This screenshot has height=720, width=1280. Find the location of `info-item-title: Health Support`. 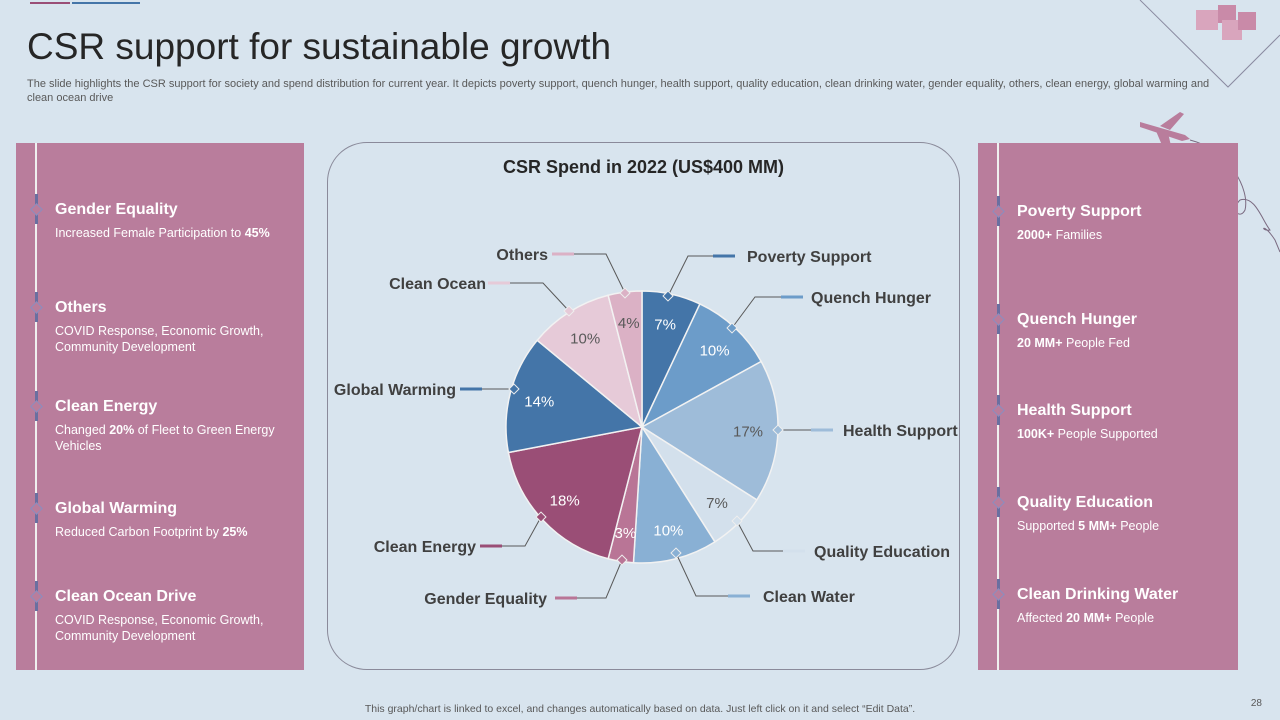

info-item-title: Health Support is located at coordinates (1074, 410).